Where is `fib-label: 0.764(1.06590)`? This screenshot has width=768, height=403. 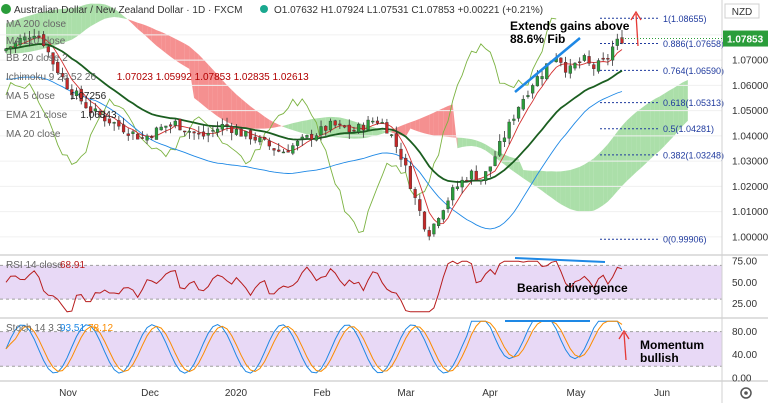
fib-label: 0.764(1.06590) is located at coordinates (693, 71).